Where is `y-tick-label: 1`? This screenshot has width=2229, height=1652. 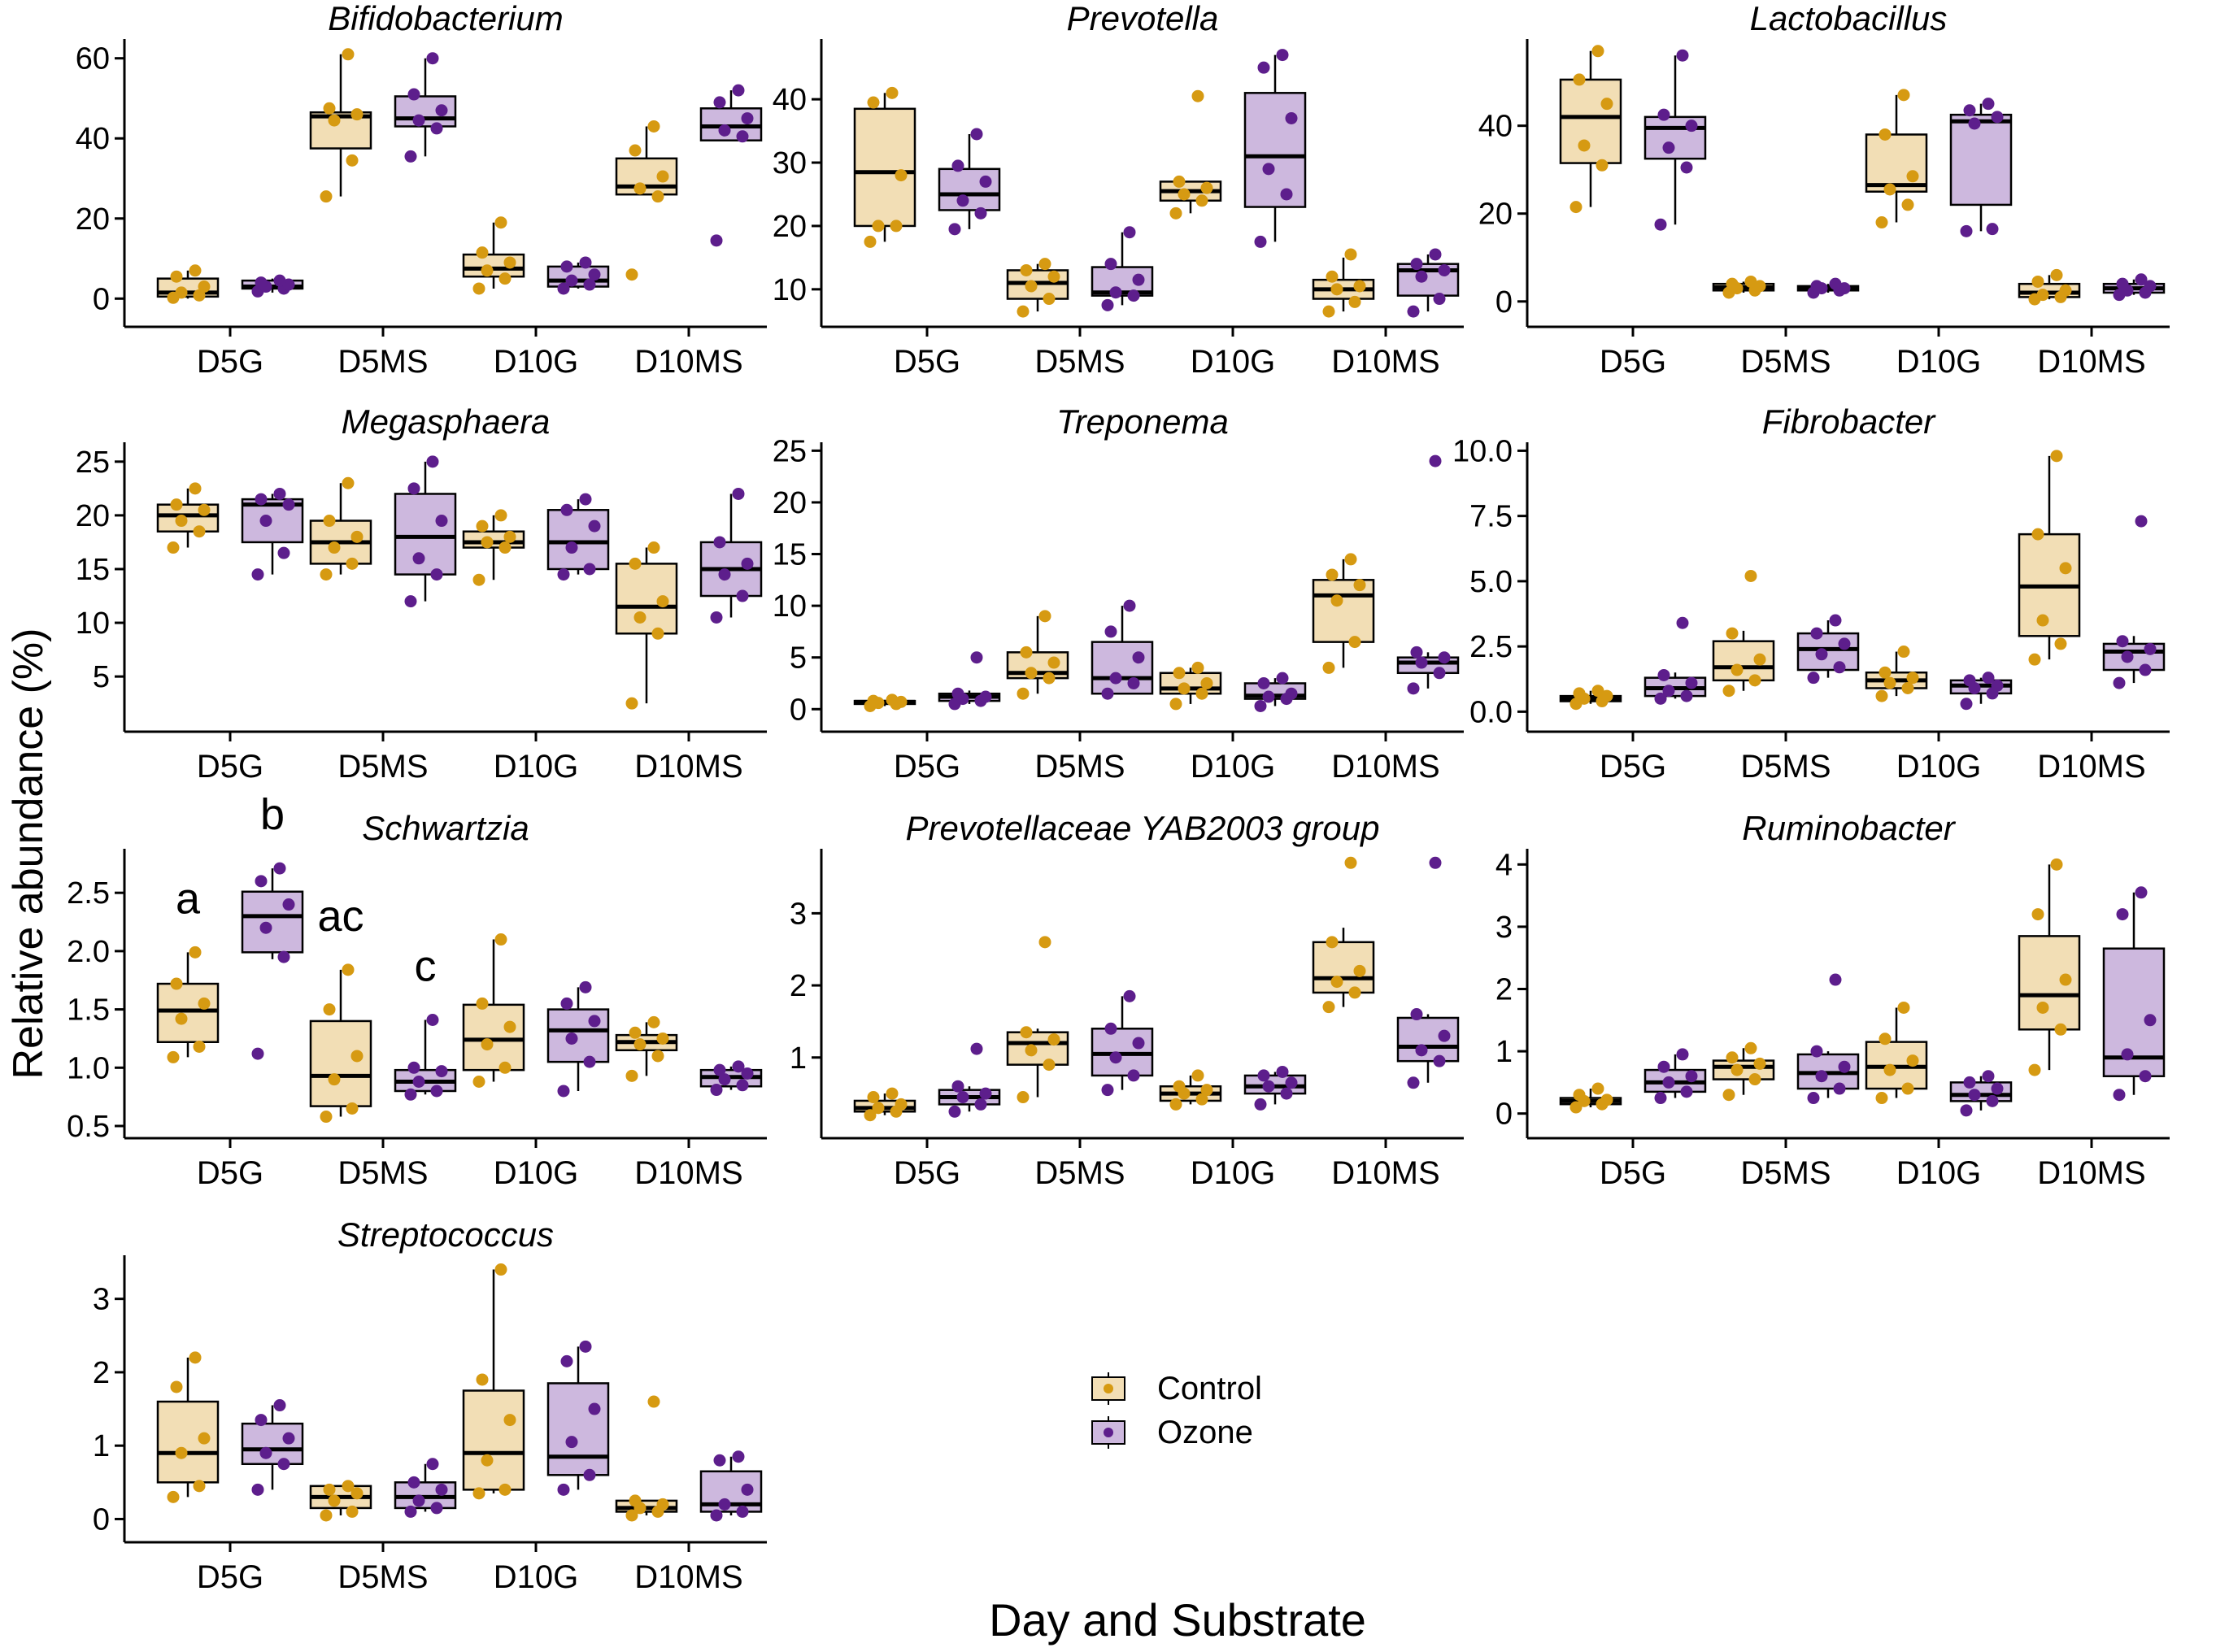 y-tick-label: 1 is located at coordinates (101, 1446).